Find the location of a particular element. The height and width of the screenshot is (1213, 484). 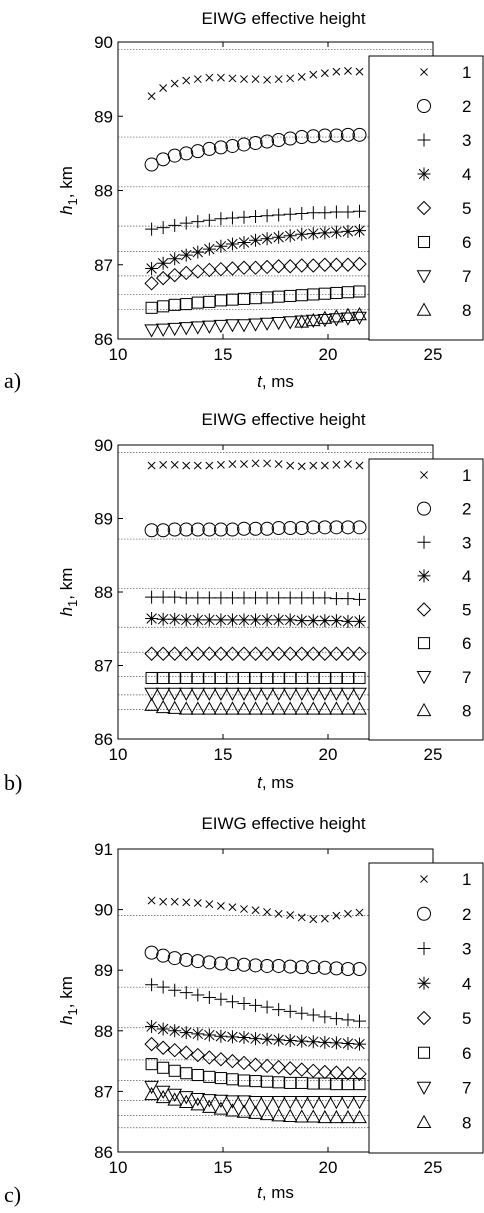

legend-label: 3 is located at coordinates (466, 140).